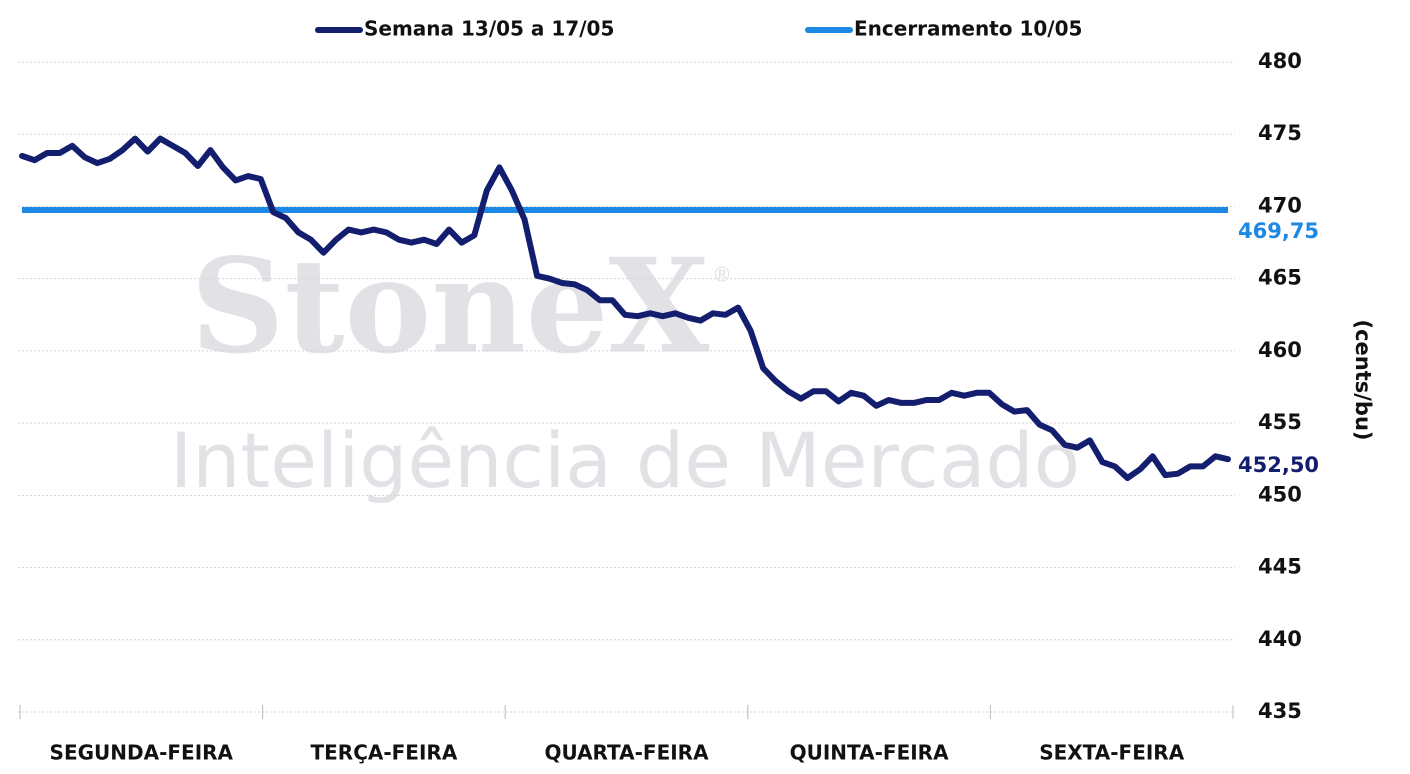  I want to click on x-tick-label: QUARTA-FEIRA, so click(626, 753).